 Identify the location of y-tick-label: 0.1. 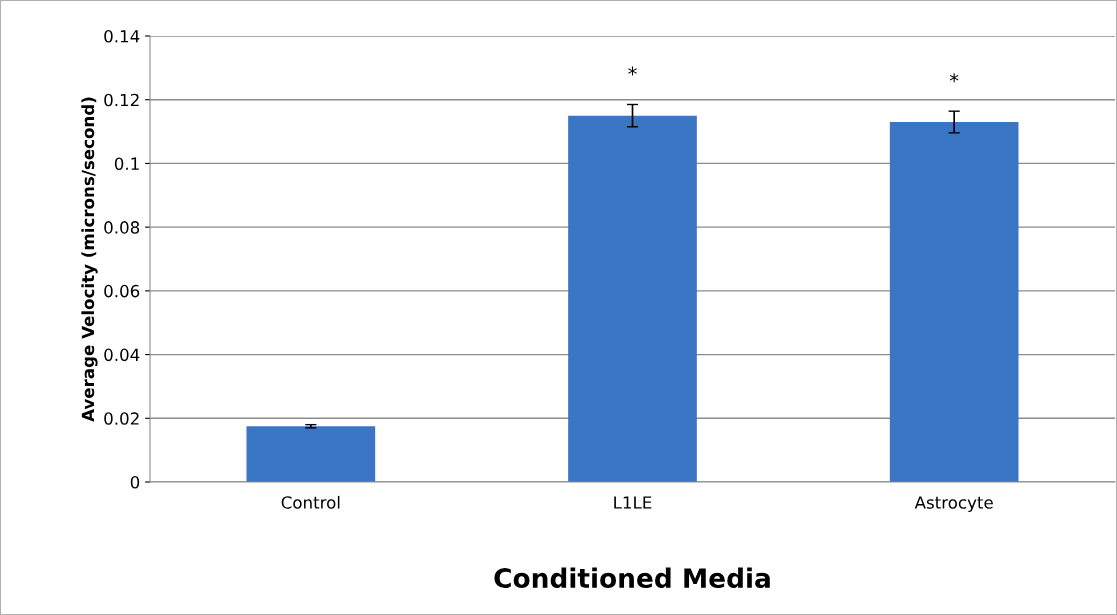
(126, 163).